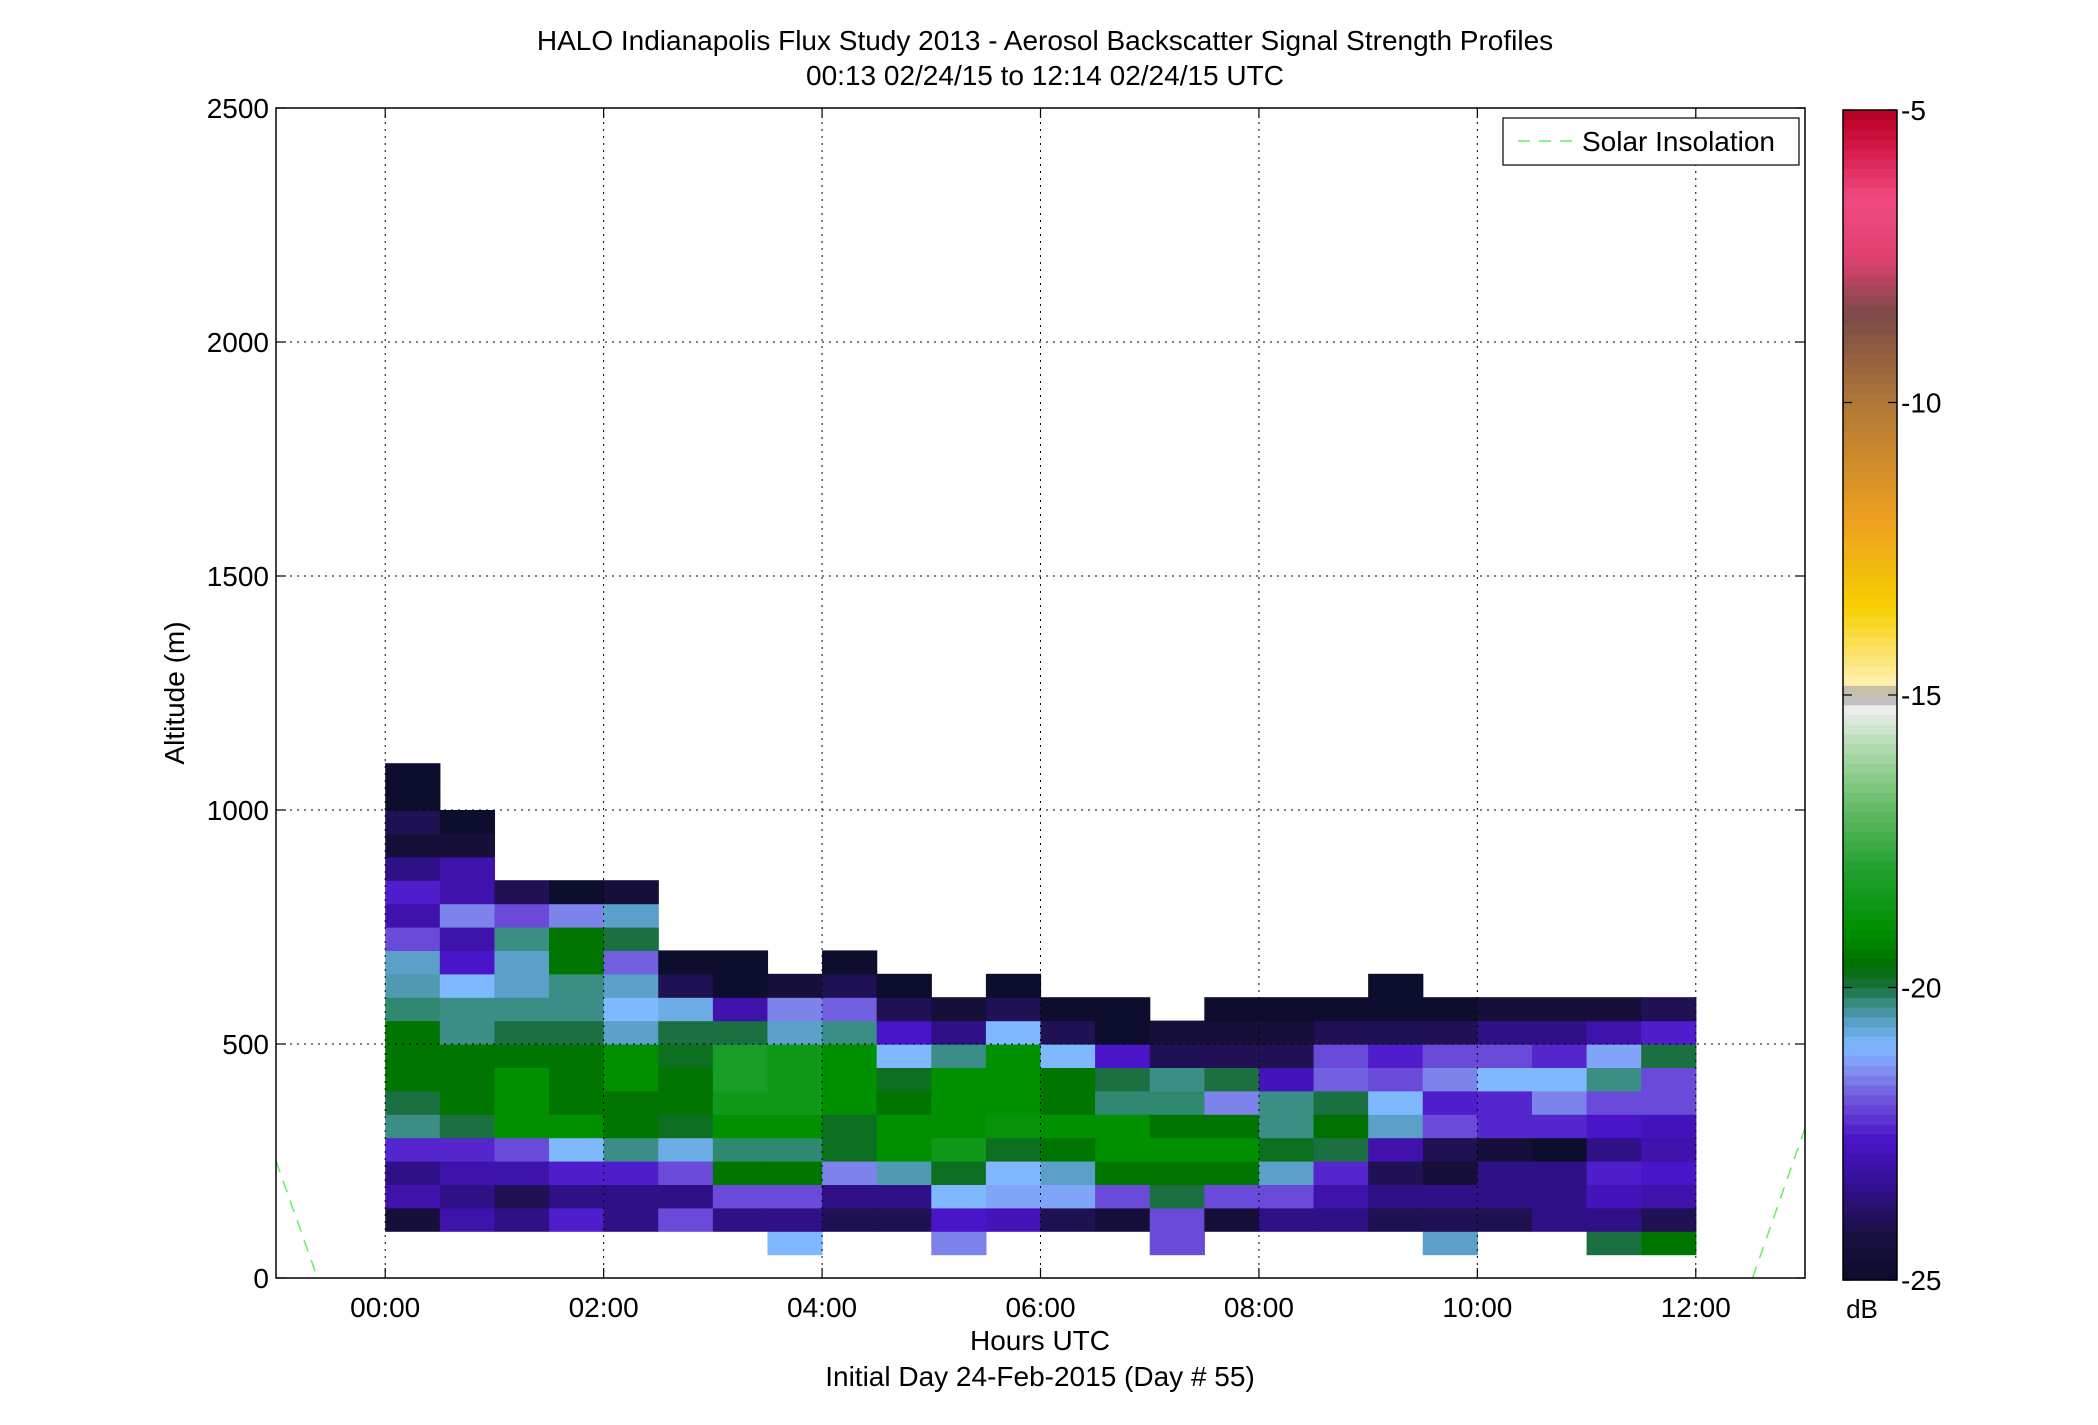  I want to click on y-tick-label: 1000, so click(238, 810).